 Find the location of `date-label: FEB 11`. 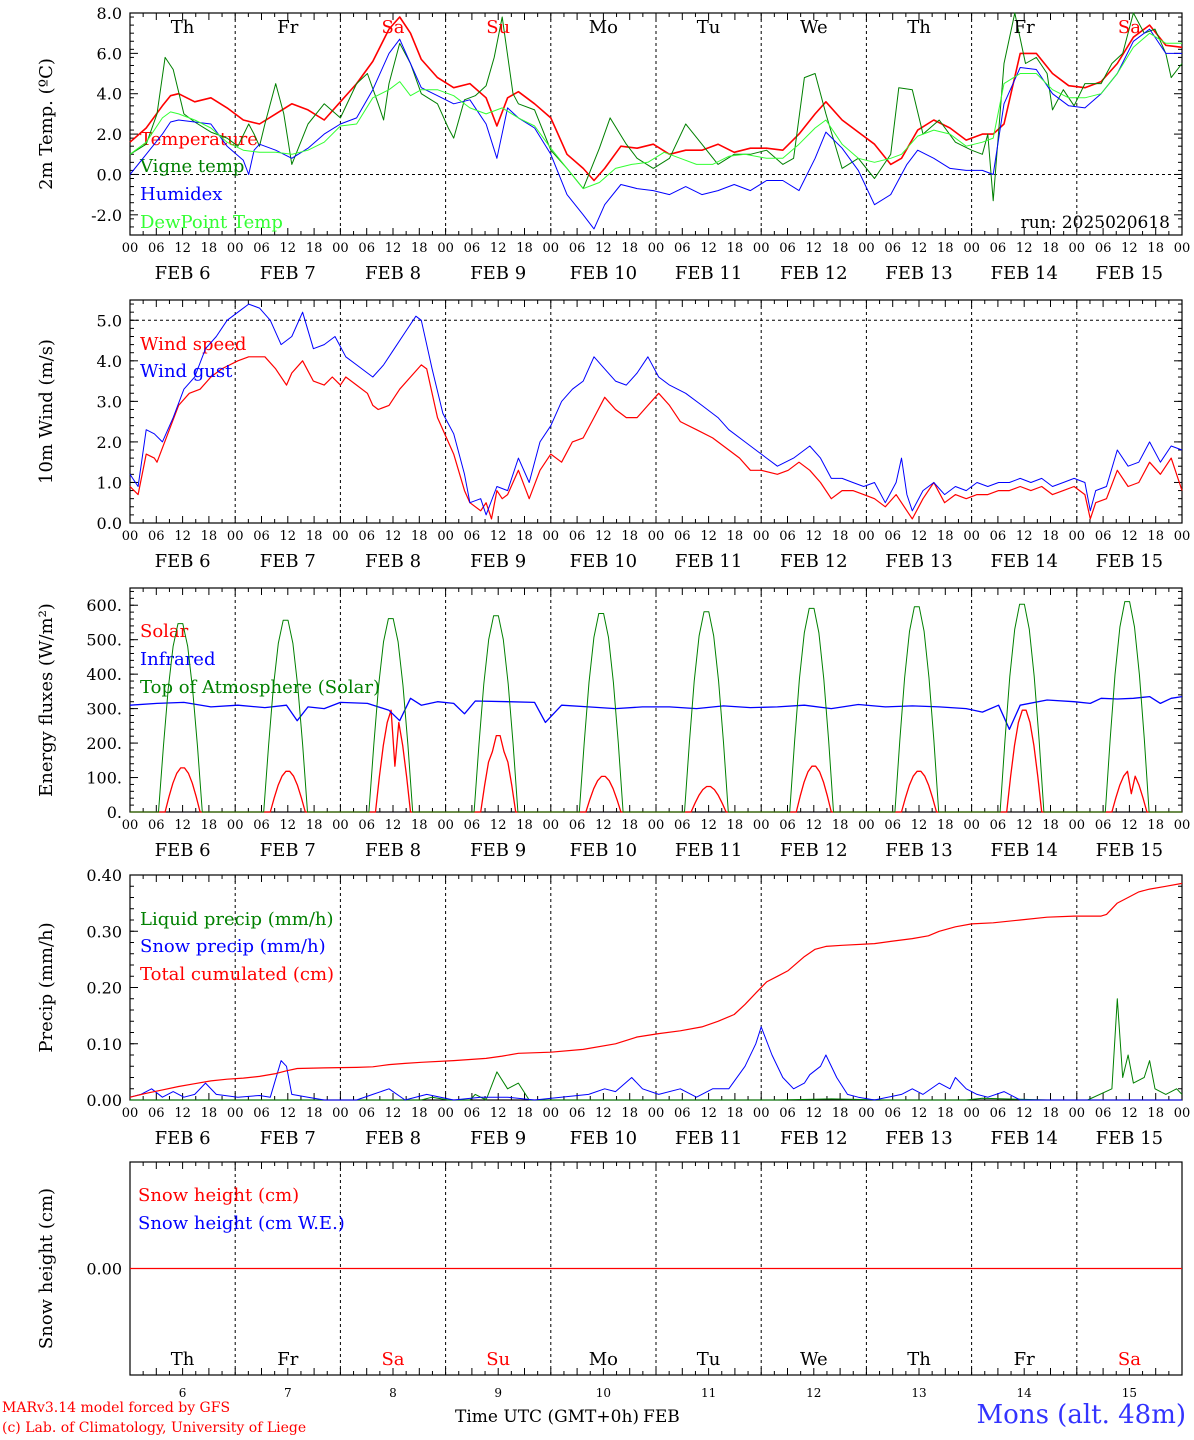

date-label: FEB 11 is located at coordinates (708, 273).